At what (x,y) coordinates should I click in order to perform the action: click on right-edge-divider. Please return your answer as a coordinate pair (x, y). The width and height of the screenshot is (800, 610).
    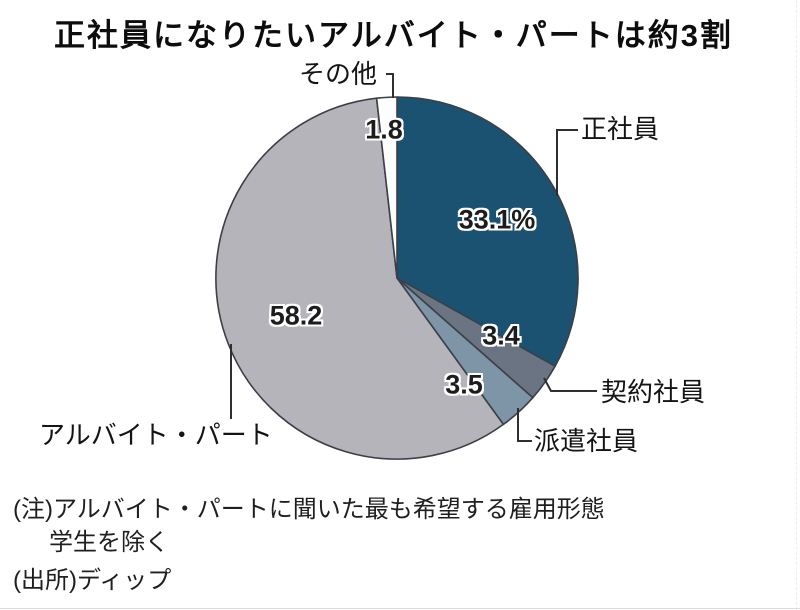
    Looking at the image, I should click on (796, 305).